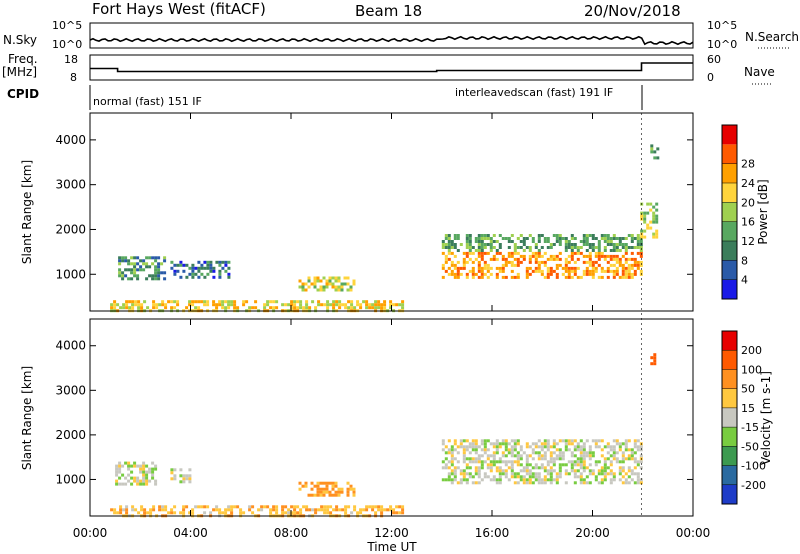 Image resolution: width=800 pixels, height=554 pixels. Describe the element at coordinates (23, 94) in the screenshot. I see `cpid-label: CPID` at that location.